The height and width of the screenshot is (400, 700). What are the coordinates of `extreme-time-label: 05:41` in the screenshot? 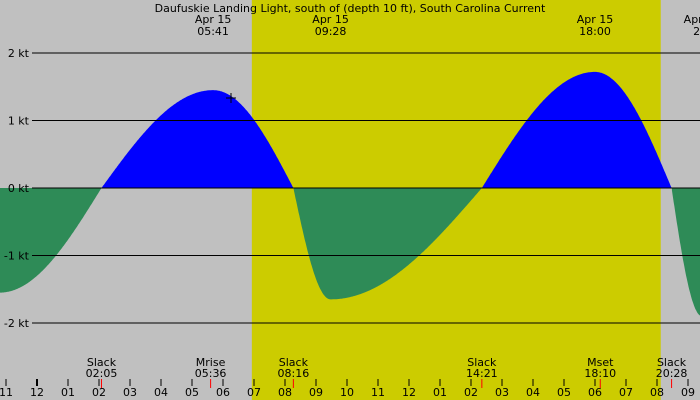 It's located at (213, 31).